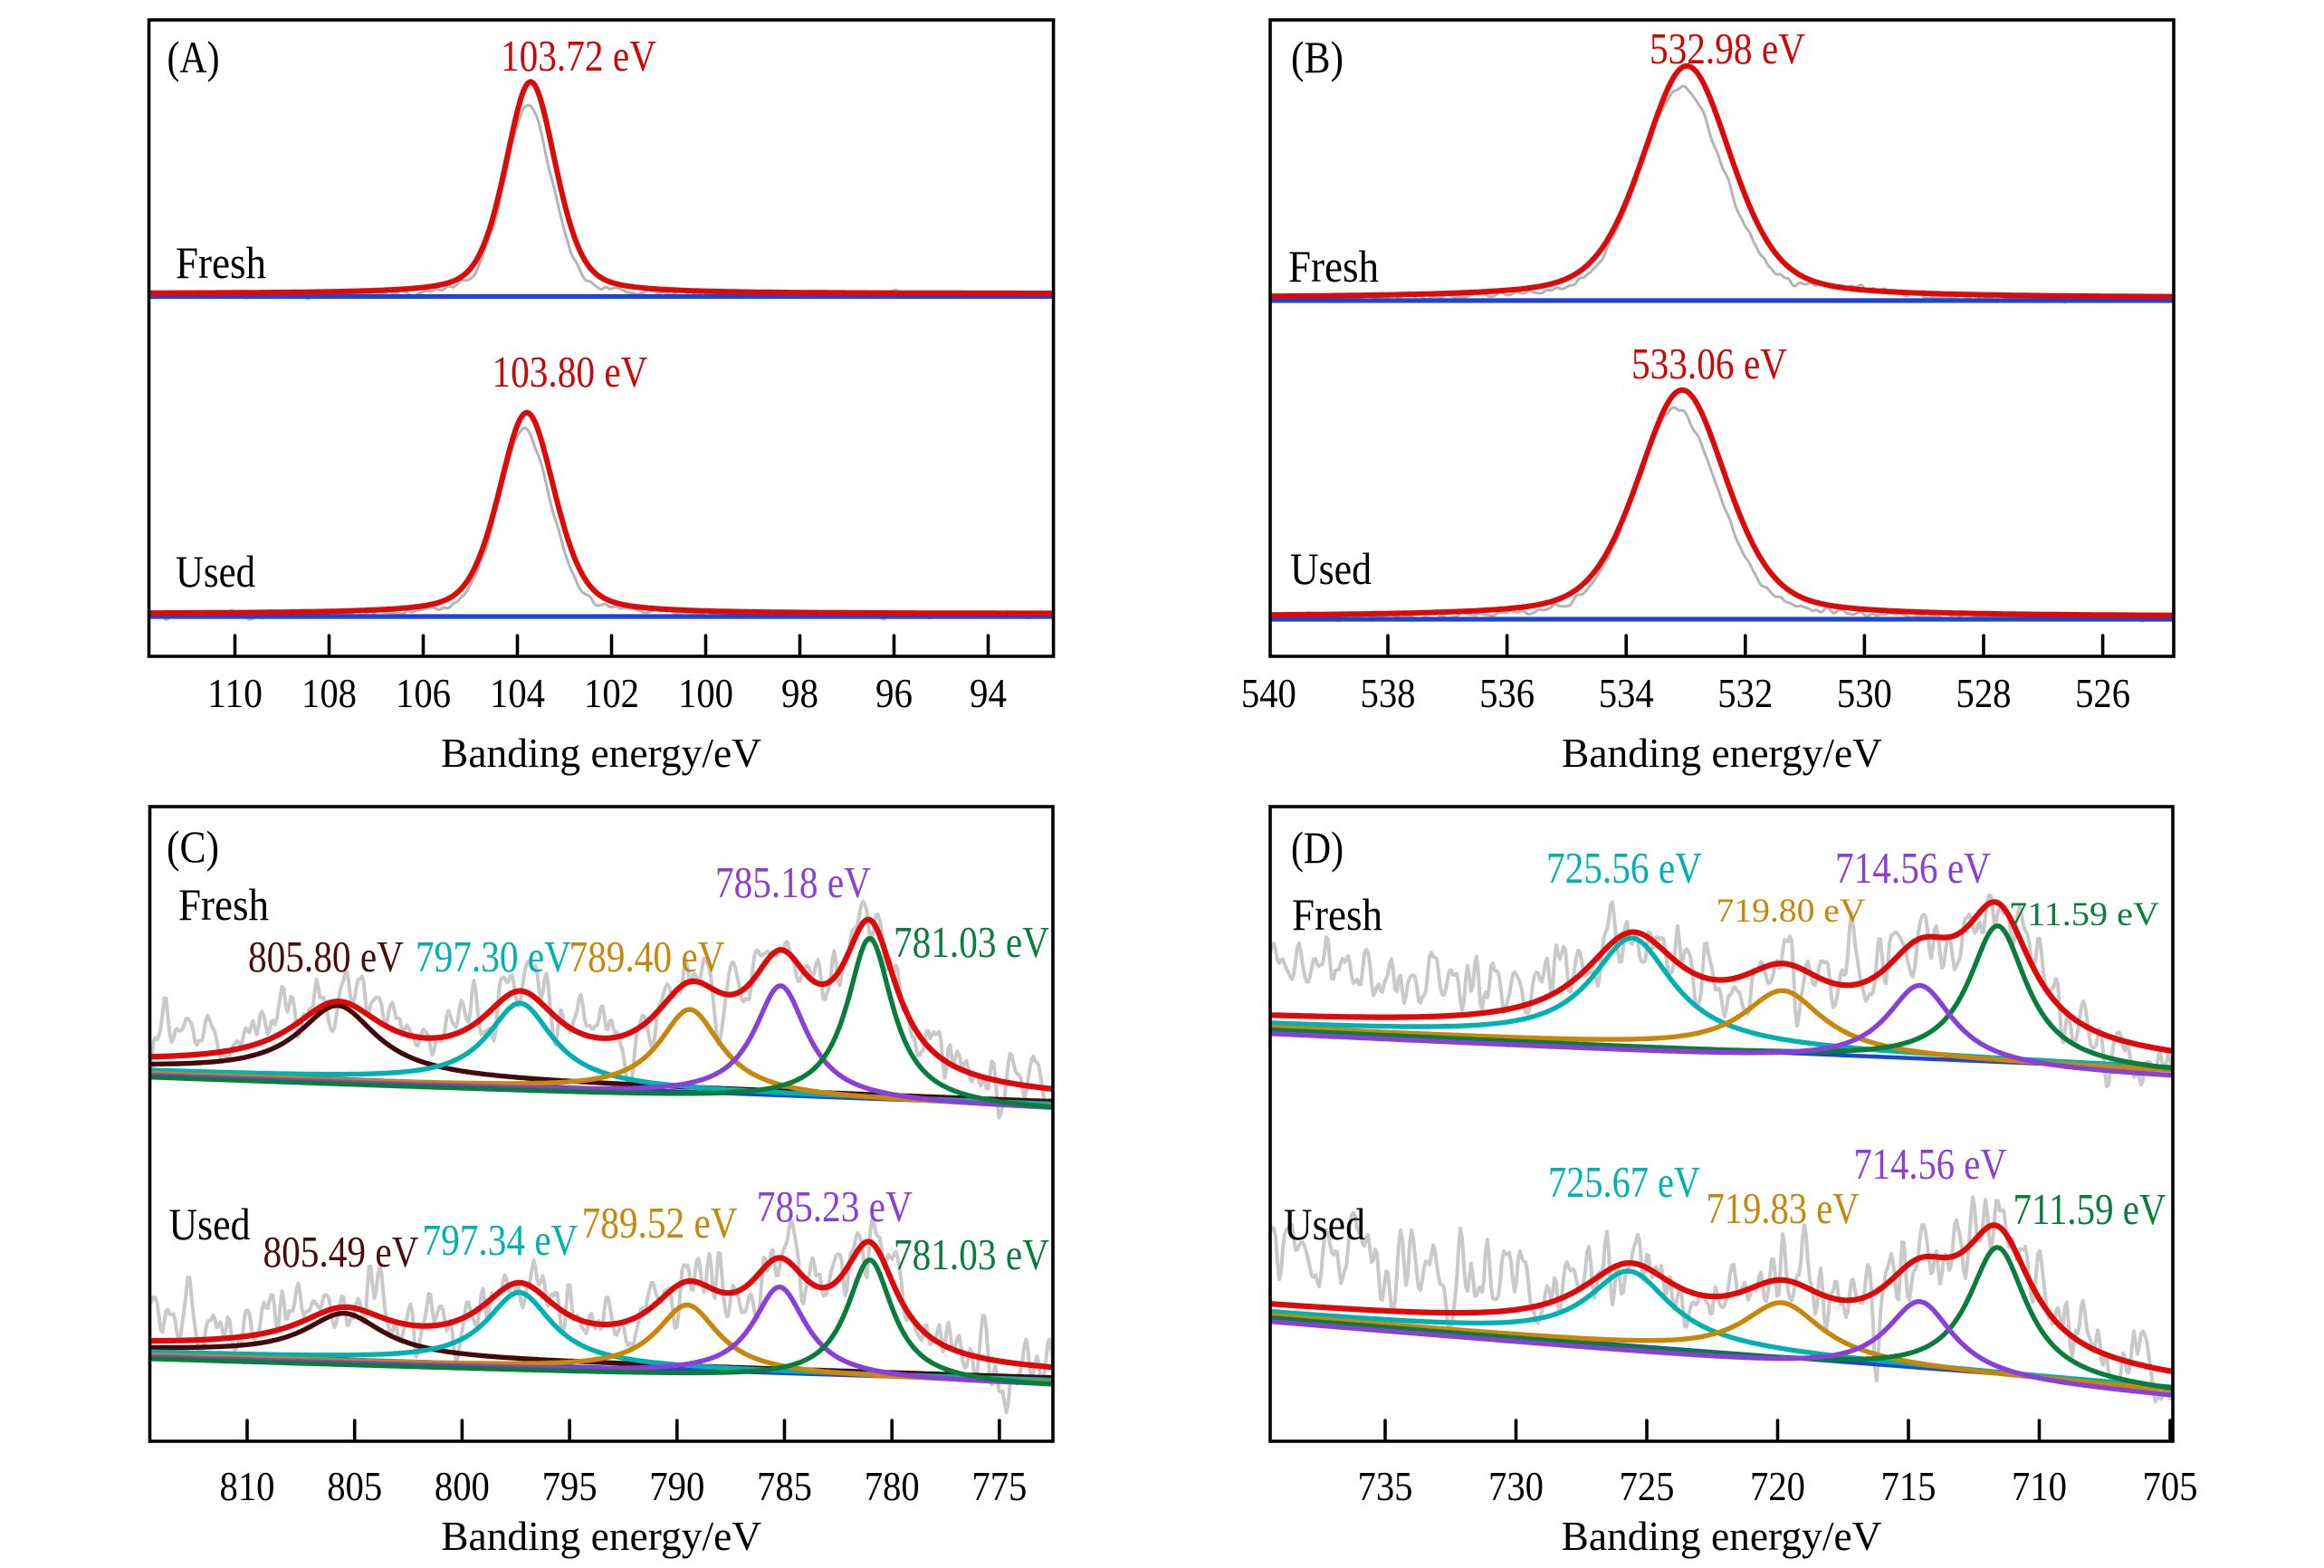  What do you see at coordinates (892, 1486) in the screenshot?
I see `svg-text: 780` at bounding box center [892, 1486].